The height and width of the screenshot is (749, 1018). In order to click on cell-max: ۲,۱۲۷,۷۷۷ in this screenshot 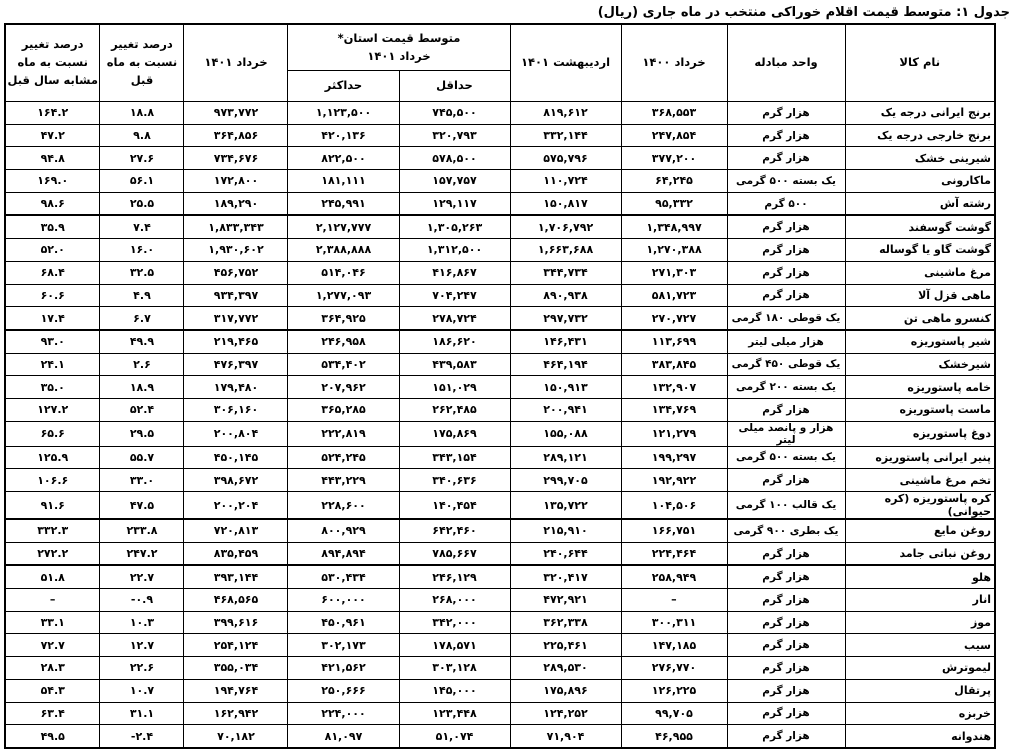, I will do `click(343, 227)`.